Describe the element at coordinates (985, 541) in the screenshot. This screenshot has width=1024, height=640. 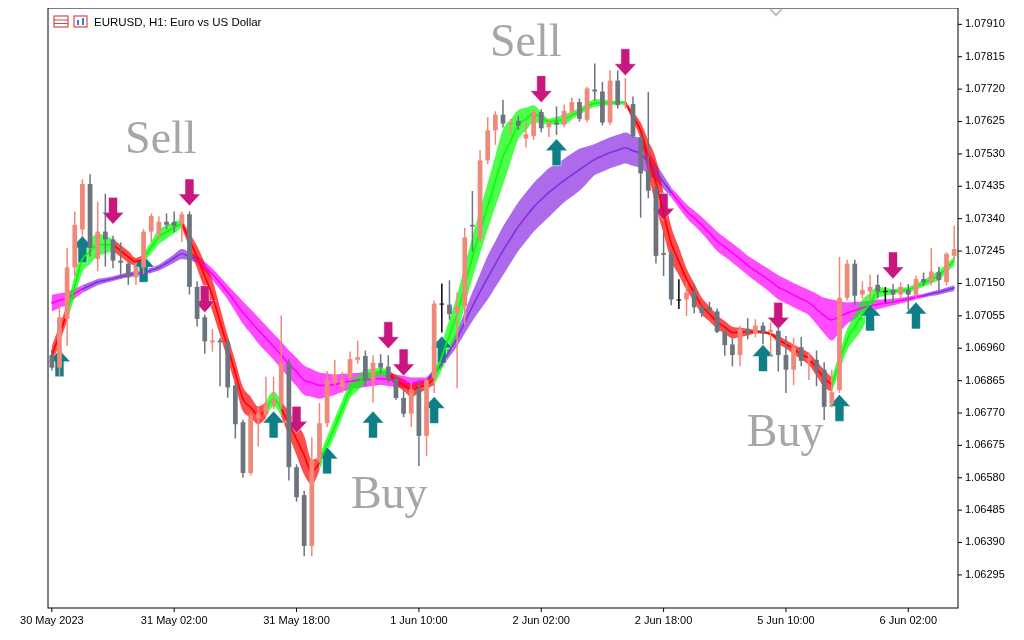
I see `y-tick-label: 1.06390` at that location.